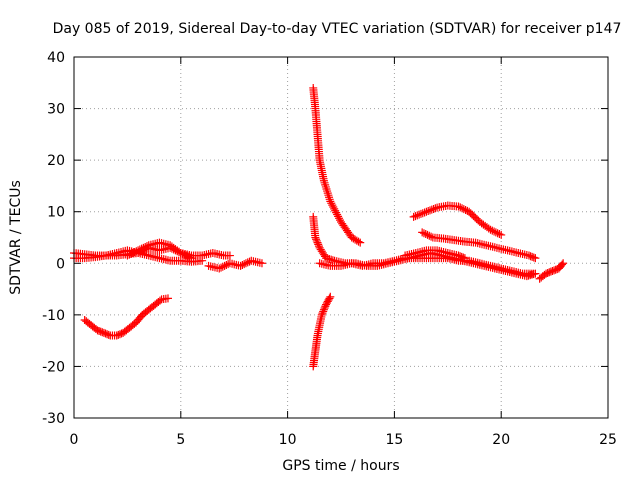  Describe the element at coordinates (608, 440) in the screenshot. I see `x-tick-label: 25` at that location.